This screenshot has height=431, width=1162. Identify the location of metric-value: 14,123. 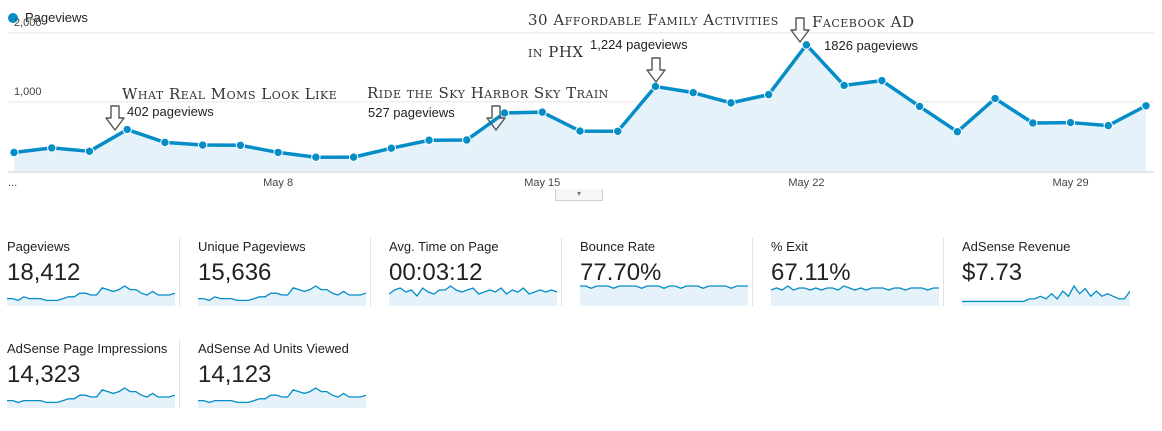
(235, 374).